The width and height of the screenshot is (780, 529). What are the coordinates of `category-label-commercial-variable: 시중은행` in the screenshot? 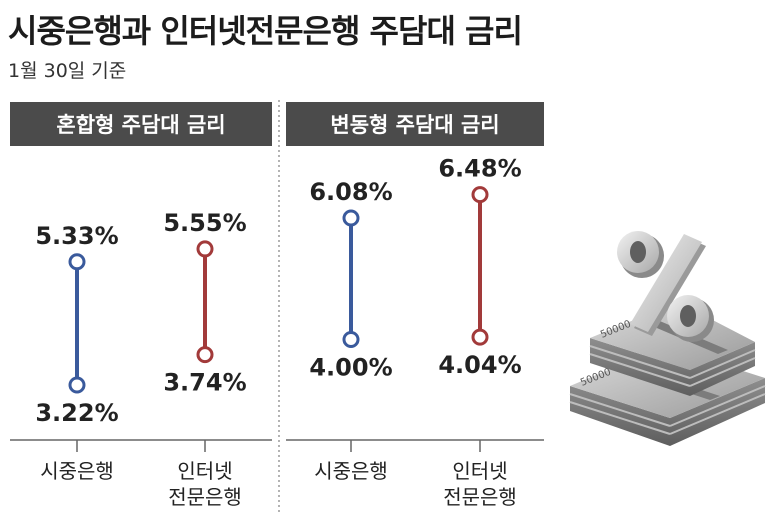 It's located at (351, 471).